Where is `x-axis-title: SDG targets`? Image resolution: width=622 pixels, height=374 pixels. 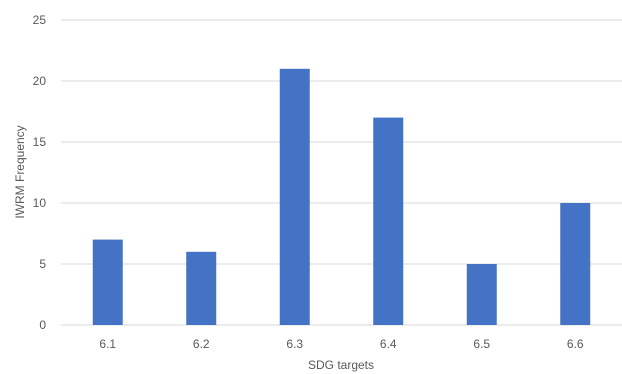 x-axis-title: SDG targets is located at coordinates (341, 365).